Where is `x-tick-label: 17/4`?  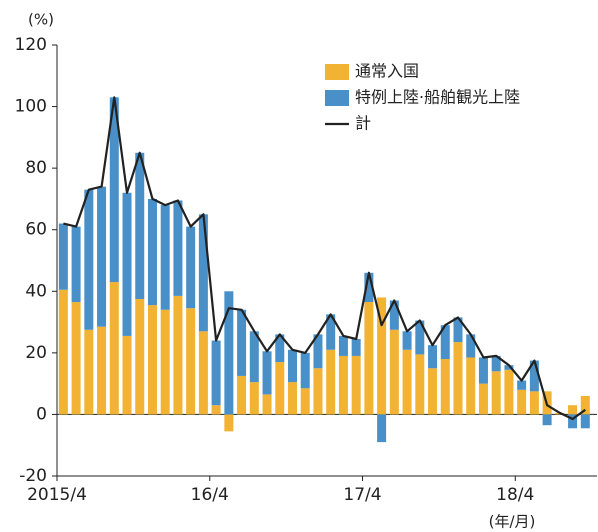 x-tick-label: 17/4 is located at coordinates (362, 495).